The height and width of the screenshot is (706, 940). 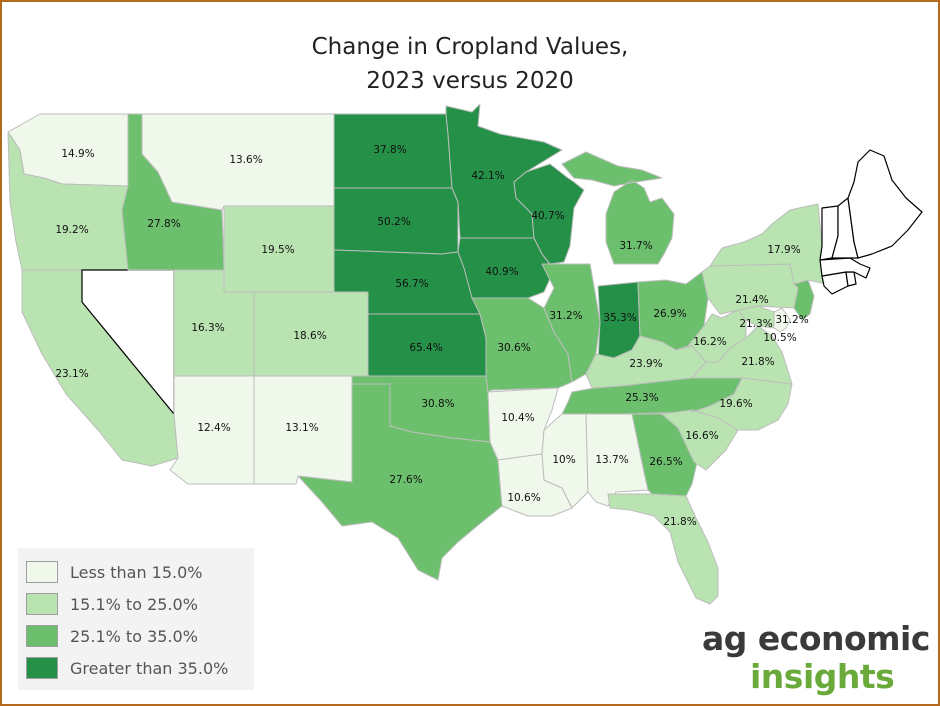 What do you see at coordinates (470, 81) in the screenshot?
I see `title-line-2: 2023 versus 2020` at bounding box center [470, 81].